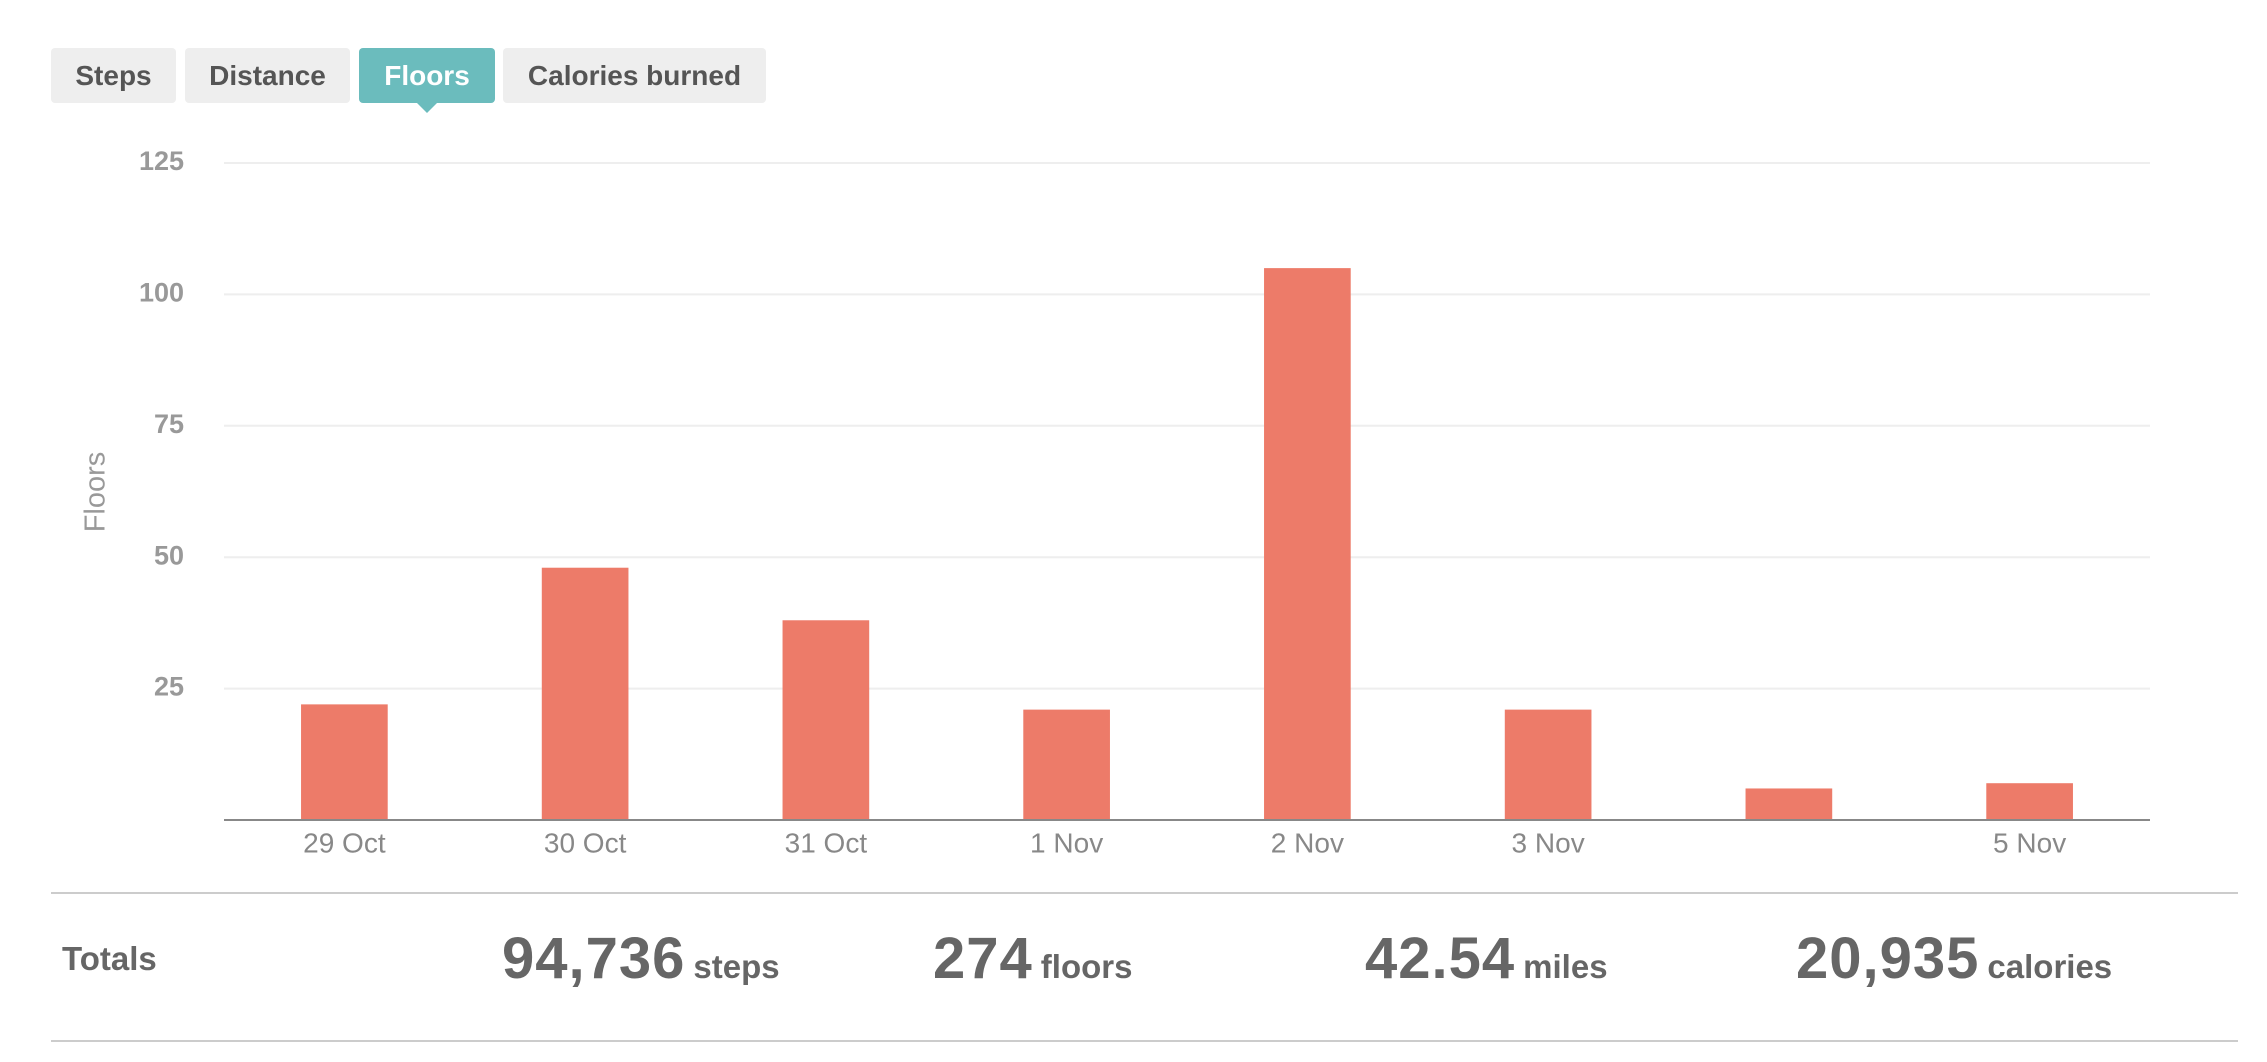  Describe the element at coordinates (169, 555) in the screenshot. I see `y-tick-label: 50` at that location.